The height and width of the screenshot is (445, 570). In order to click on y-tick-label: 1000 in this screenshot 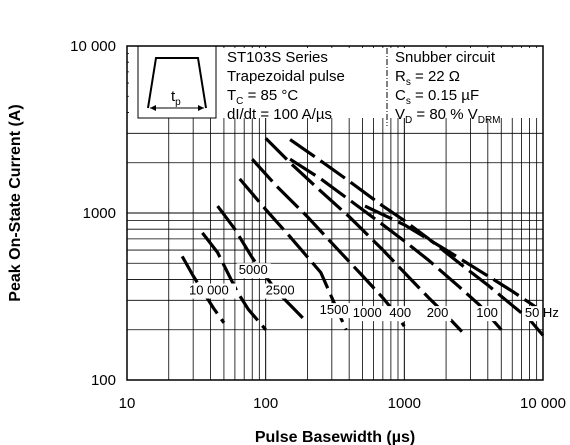, I will do `click(99, 213)`.